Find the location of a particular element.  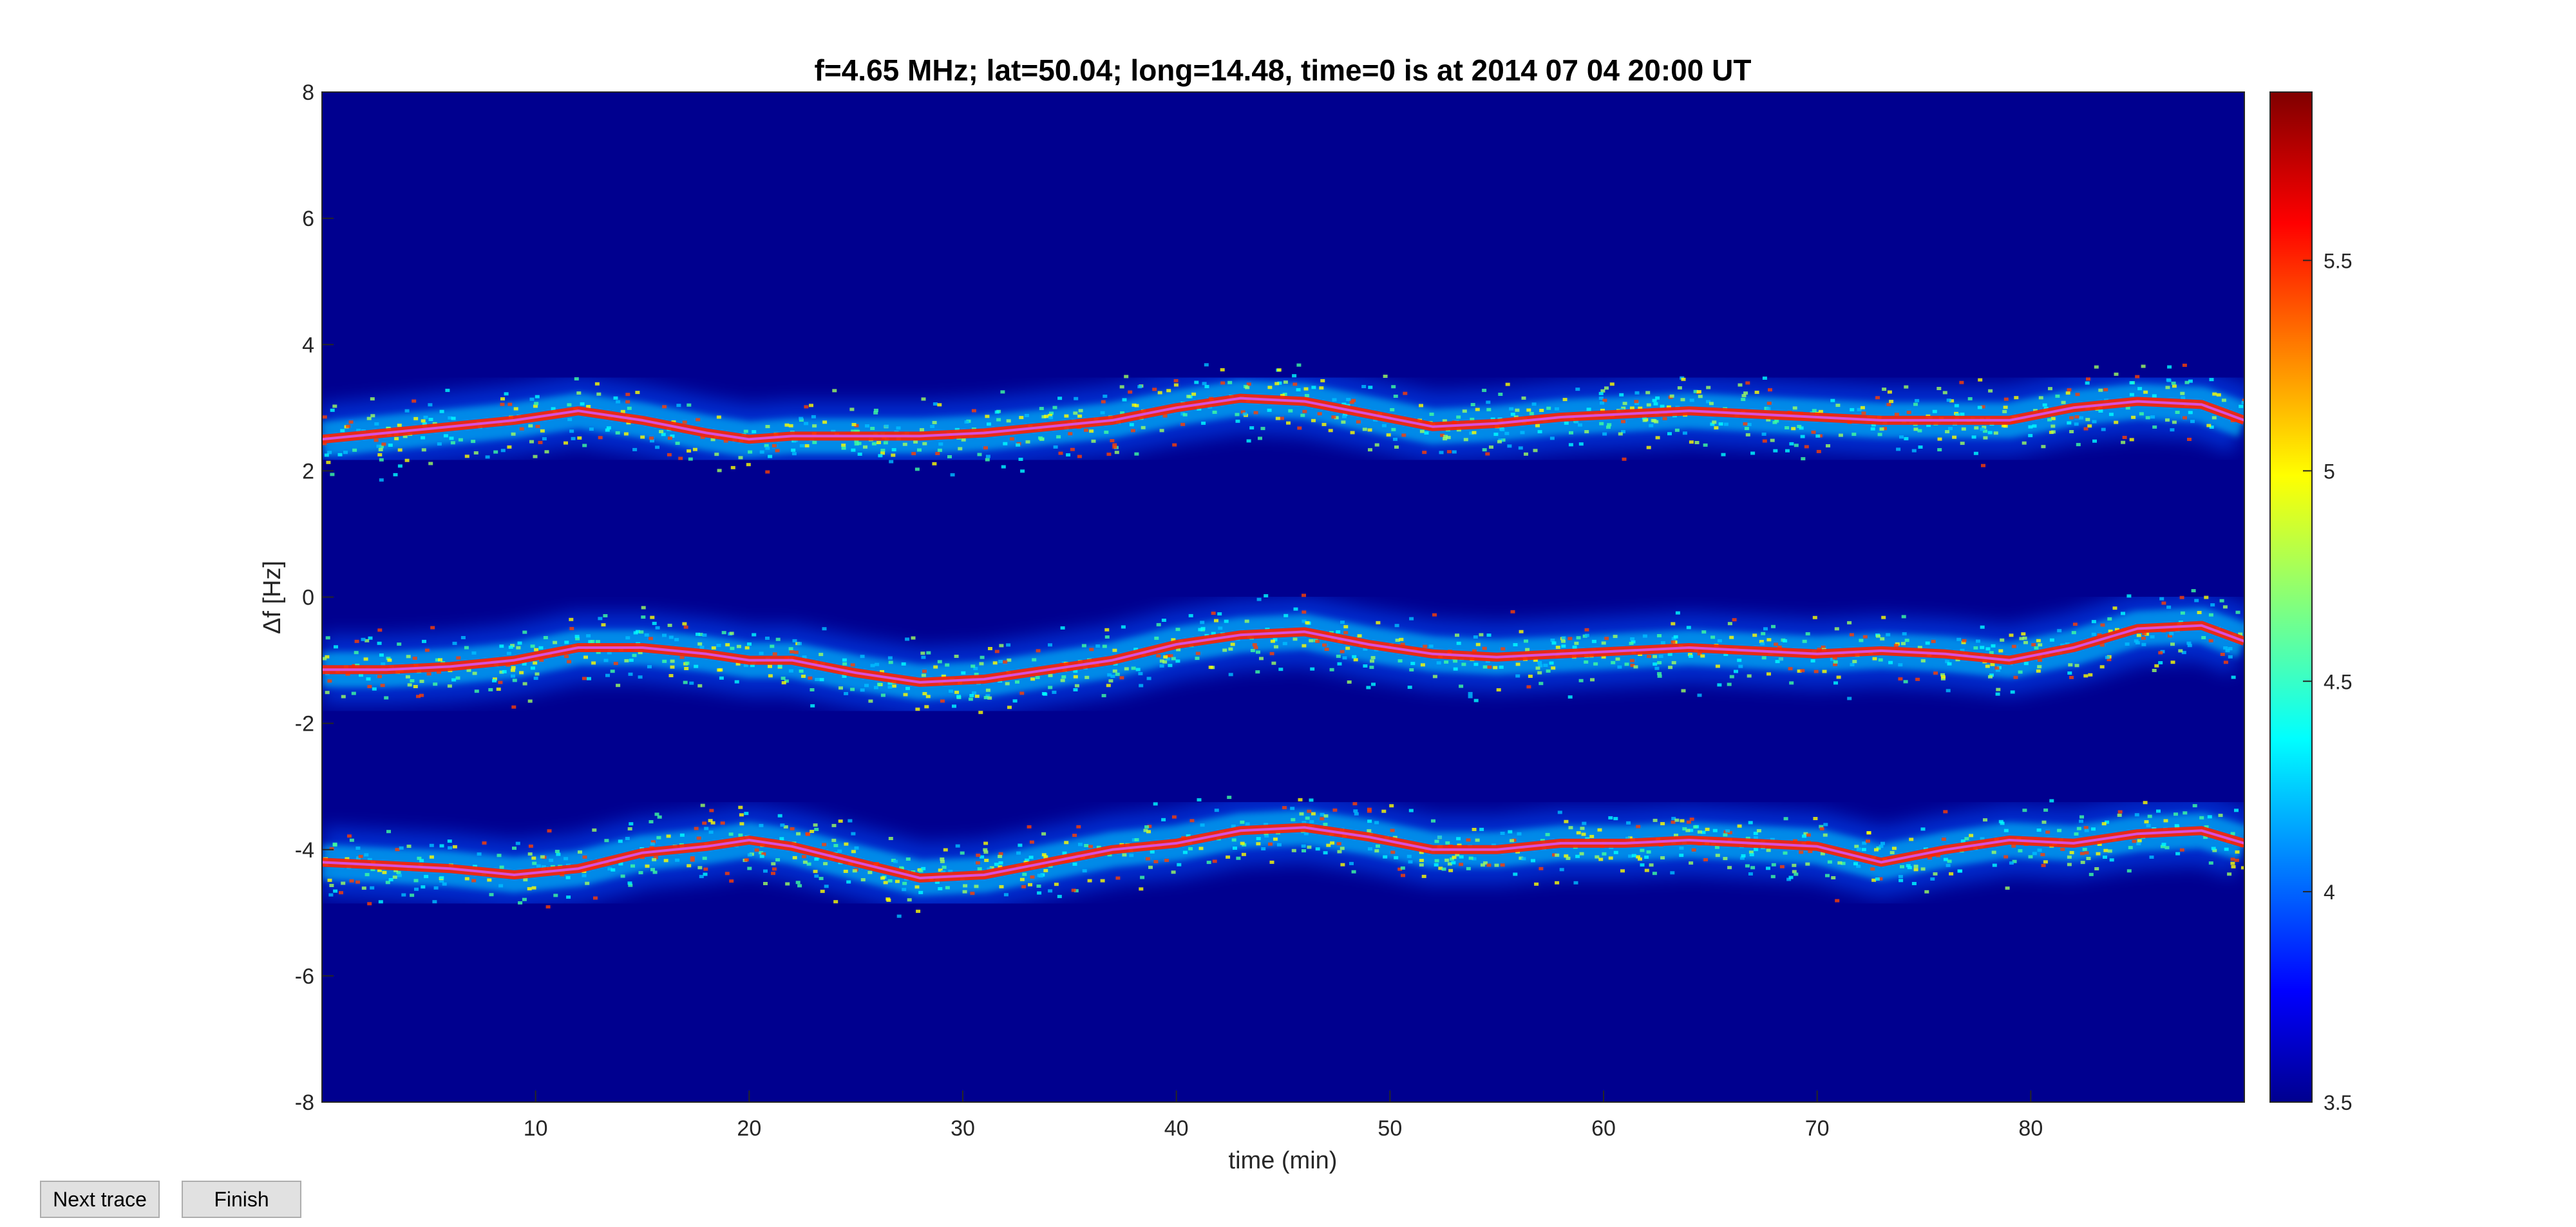

colorbar is located at coordinates (2291, 597).